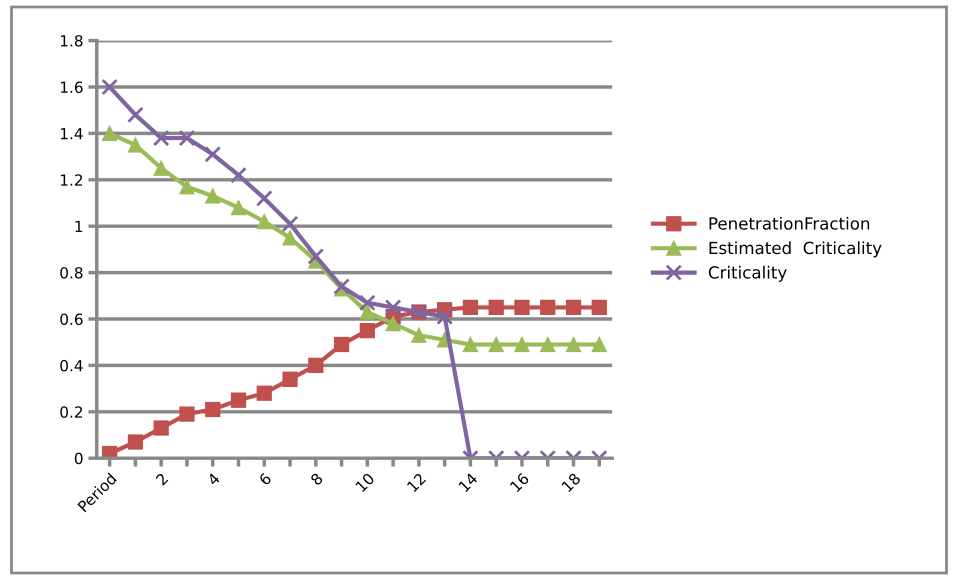  I want to click on x-tick-label: 8, so click(317, 479).